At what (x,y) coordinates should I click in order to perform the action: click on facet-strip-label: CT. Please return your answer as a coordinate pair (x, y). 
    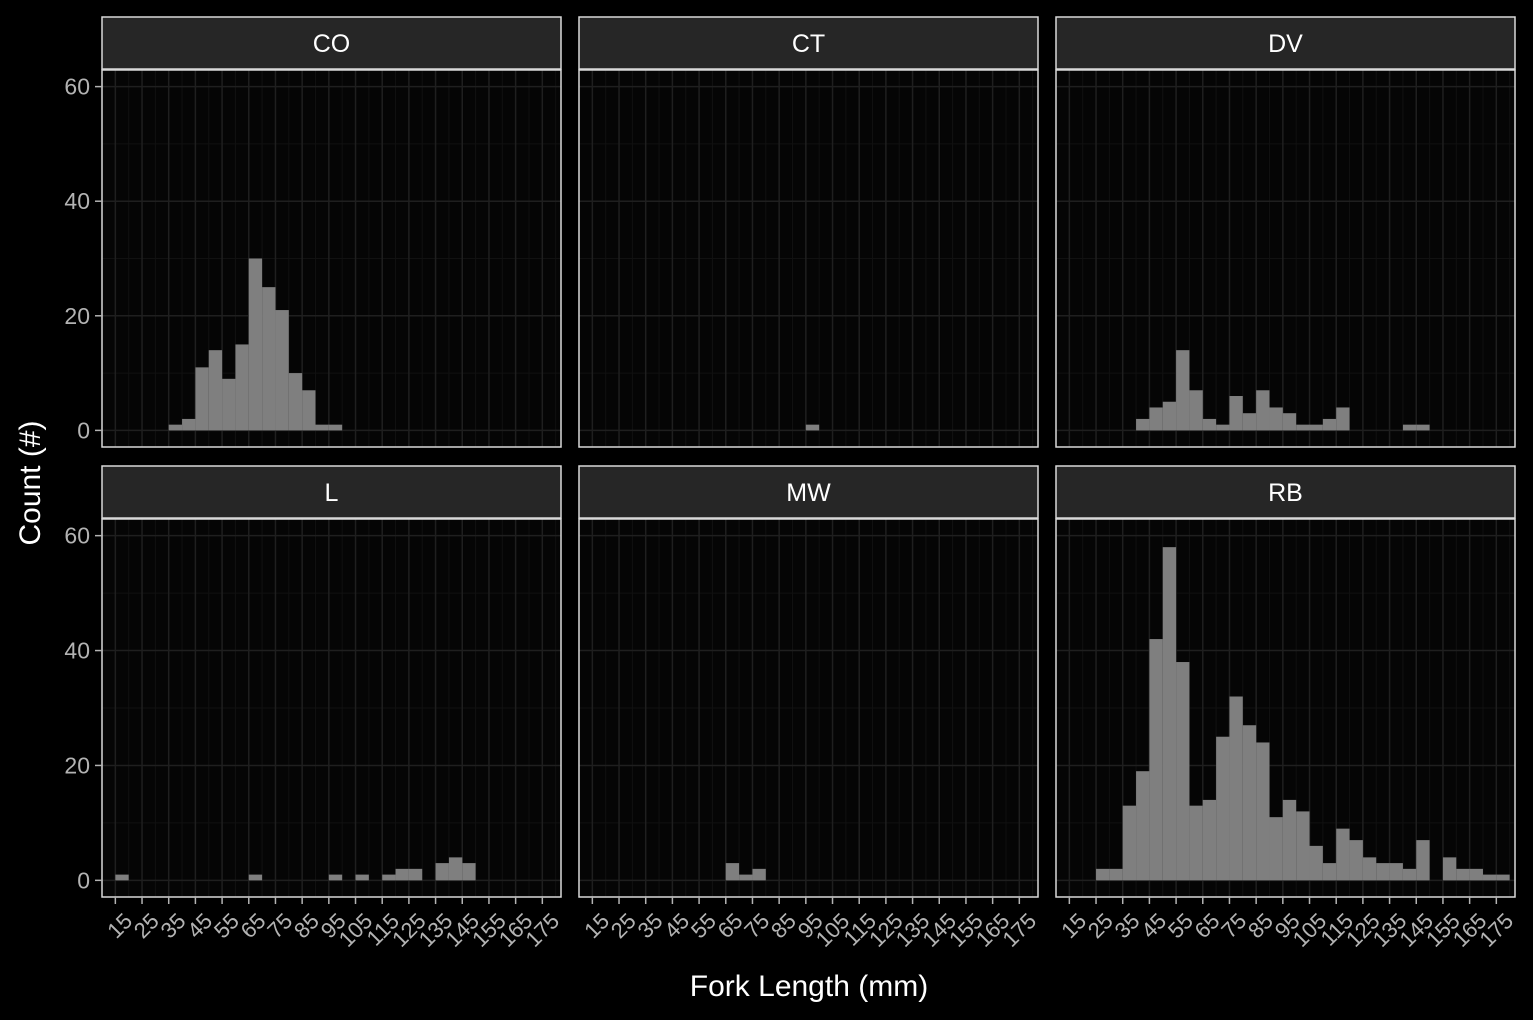
    Looking at the image, I should click on (808, 44).